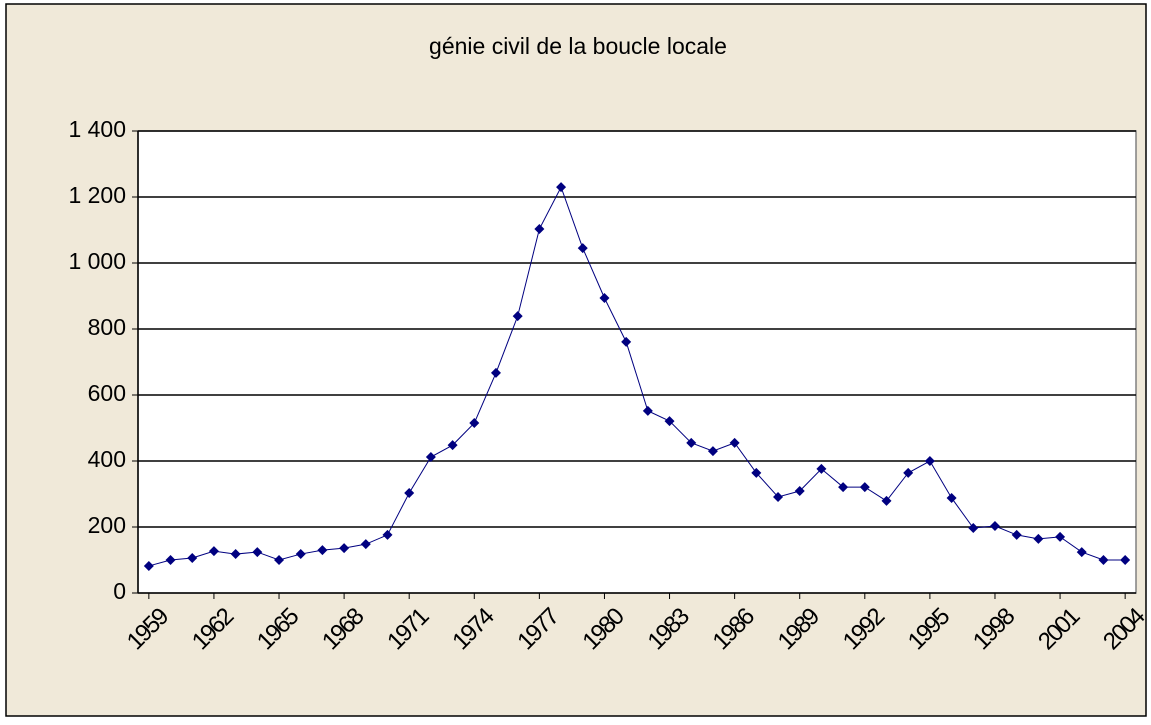 The width and height of the screenshot is (1151, 725). I want to click on y-tick-label: 800, so click(107, 327).